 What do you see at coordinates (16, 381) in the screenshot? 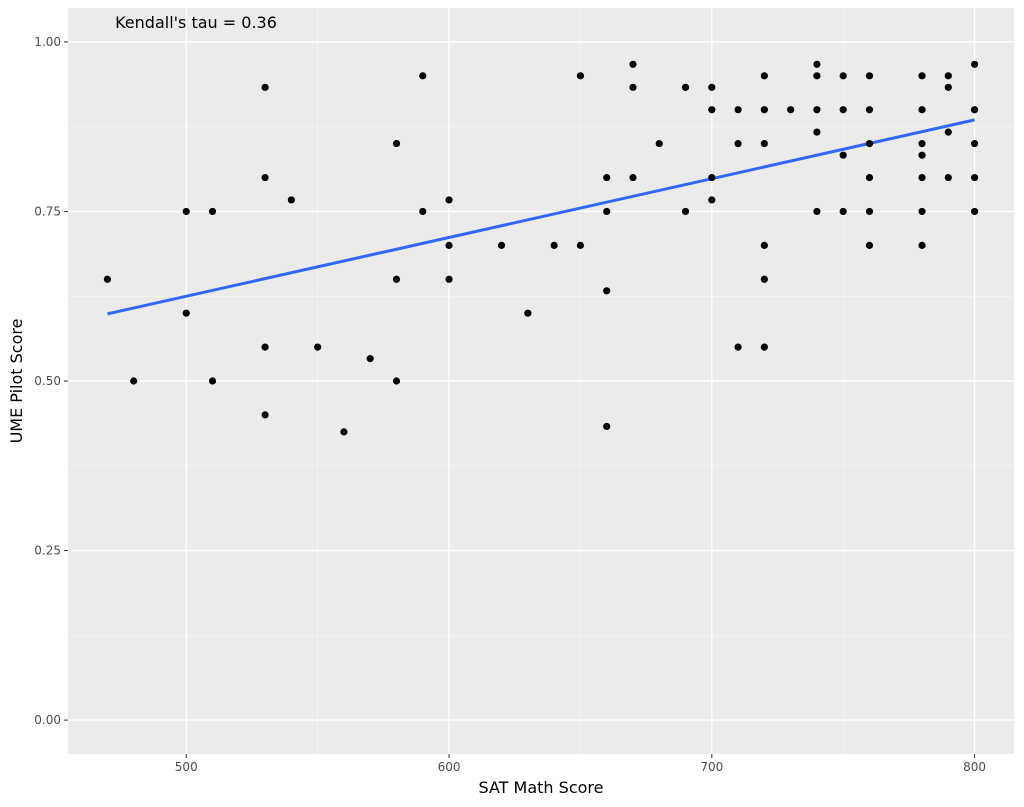
I see `y-axis-title: UME Pilot Score` at bounding box center [16, 381].